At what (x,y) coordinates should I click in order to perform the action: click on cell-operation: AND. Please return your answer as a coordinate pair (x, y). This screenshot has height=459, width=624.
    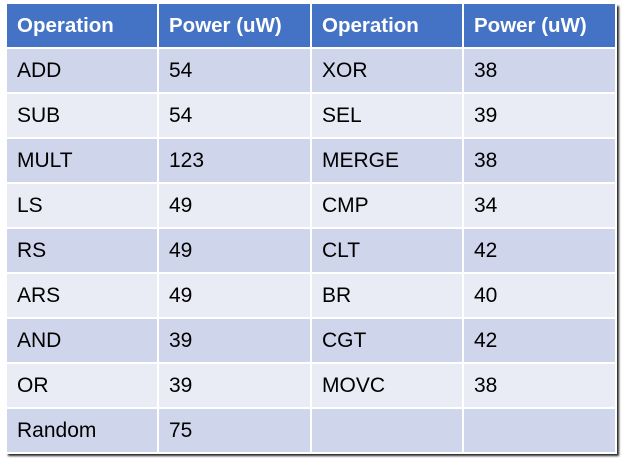
    Looking at the image, I should click on (82, 340).